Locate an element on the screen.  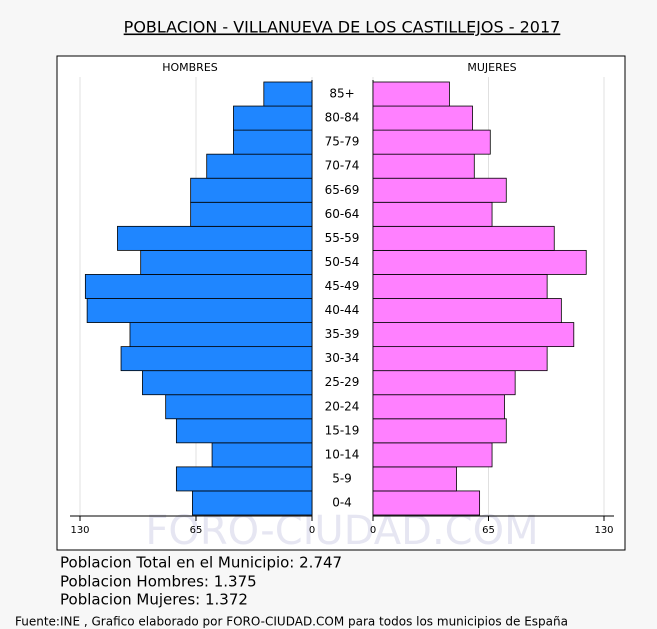
category-label: 50-54 is located at coordinates (342, 262).